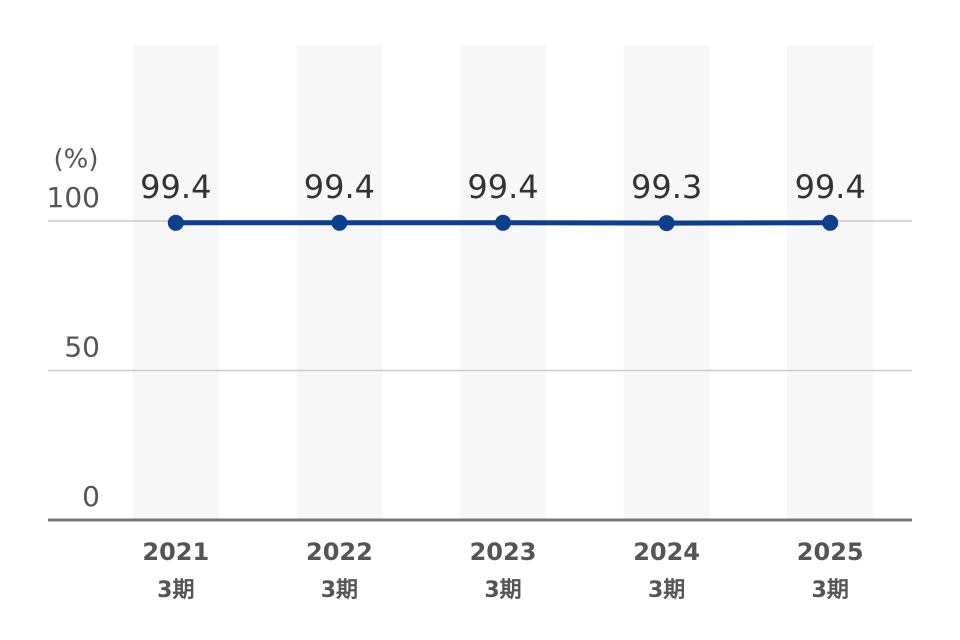 The width and height of the screenshot is (960, 640). What do you see at coordinates (666, 187) in the screenshot?
I see `data-label: 99.3` at bounding box center [666, 187].